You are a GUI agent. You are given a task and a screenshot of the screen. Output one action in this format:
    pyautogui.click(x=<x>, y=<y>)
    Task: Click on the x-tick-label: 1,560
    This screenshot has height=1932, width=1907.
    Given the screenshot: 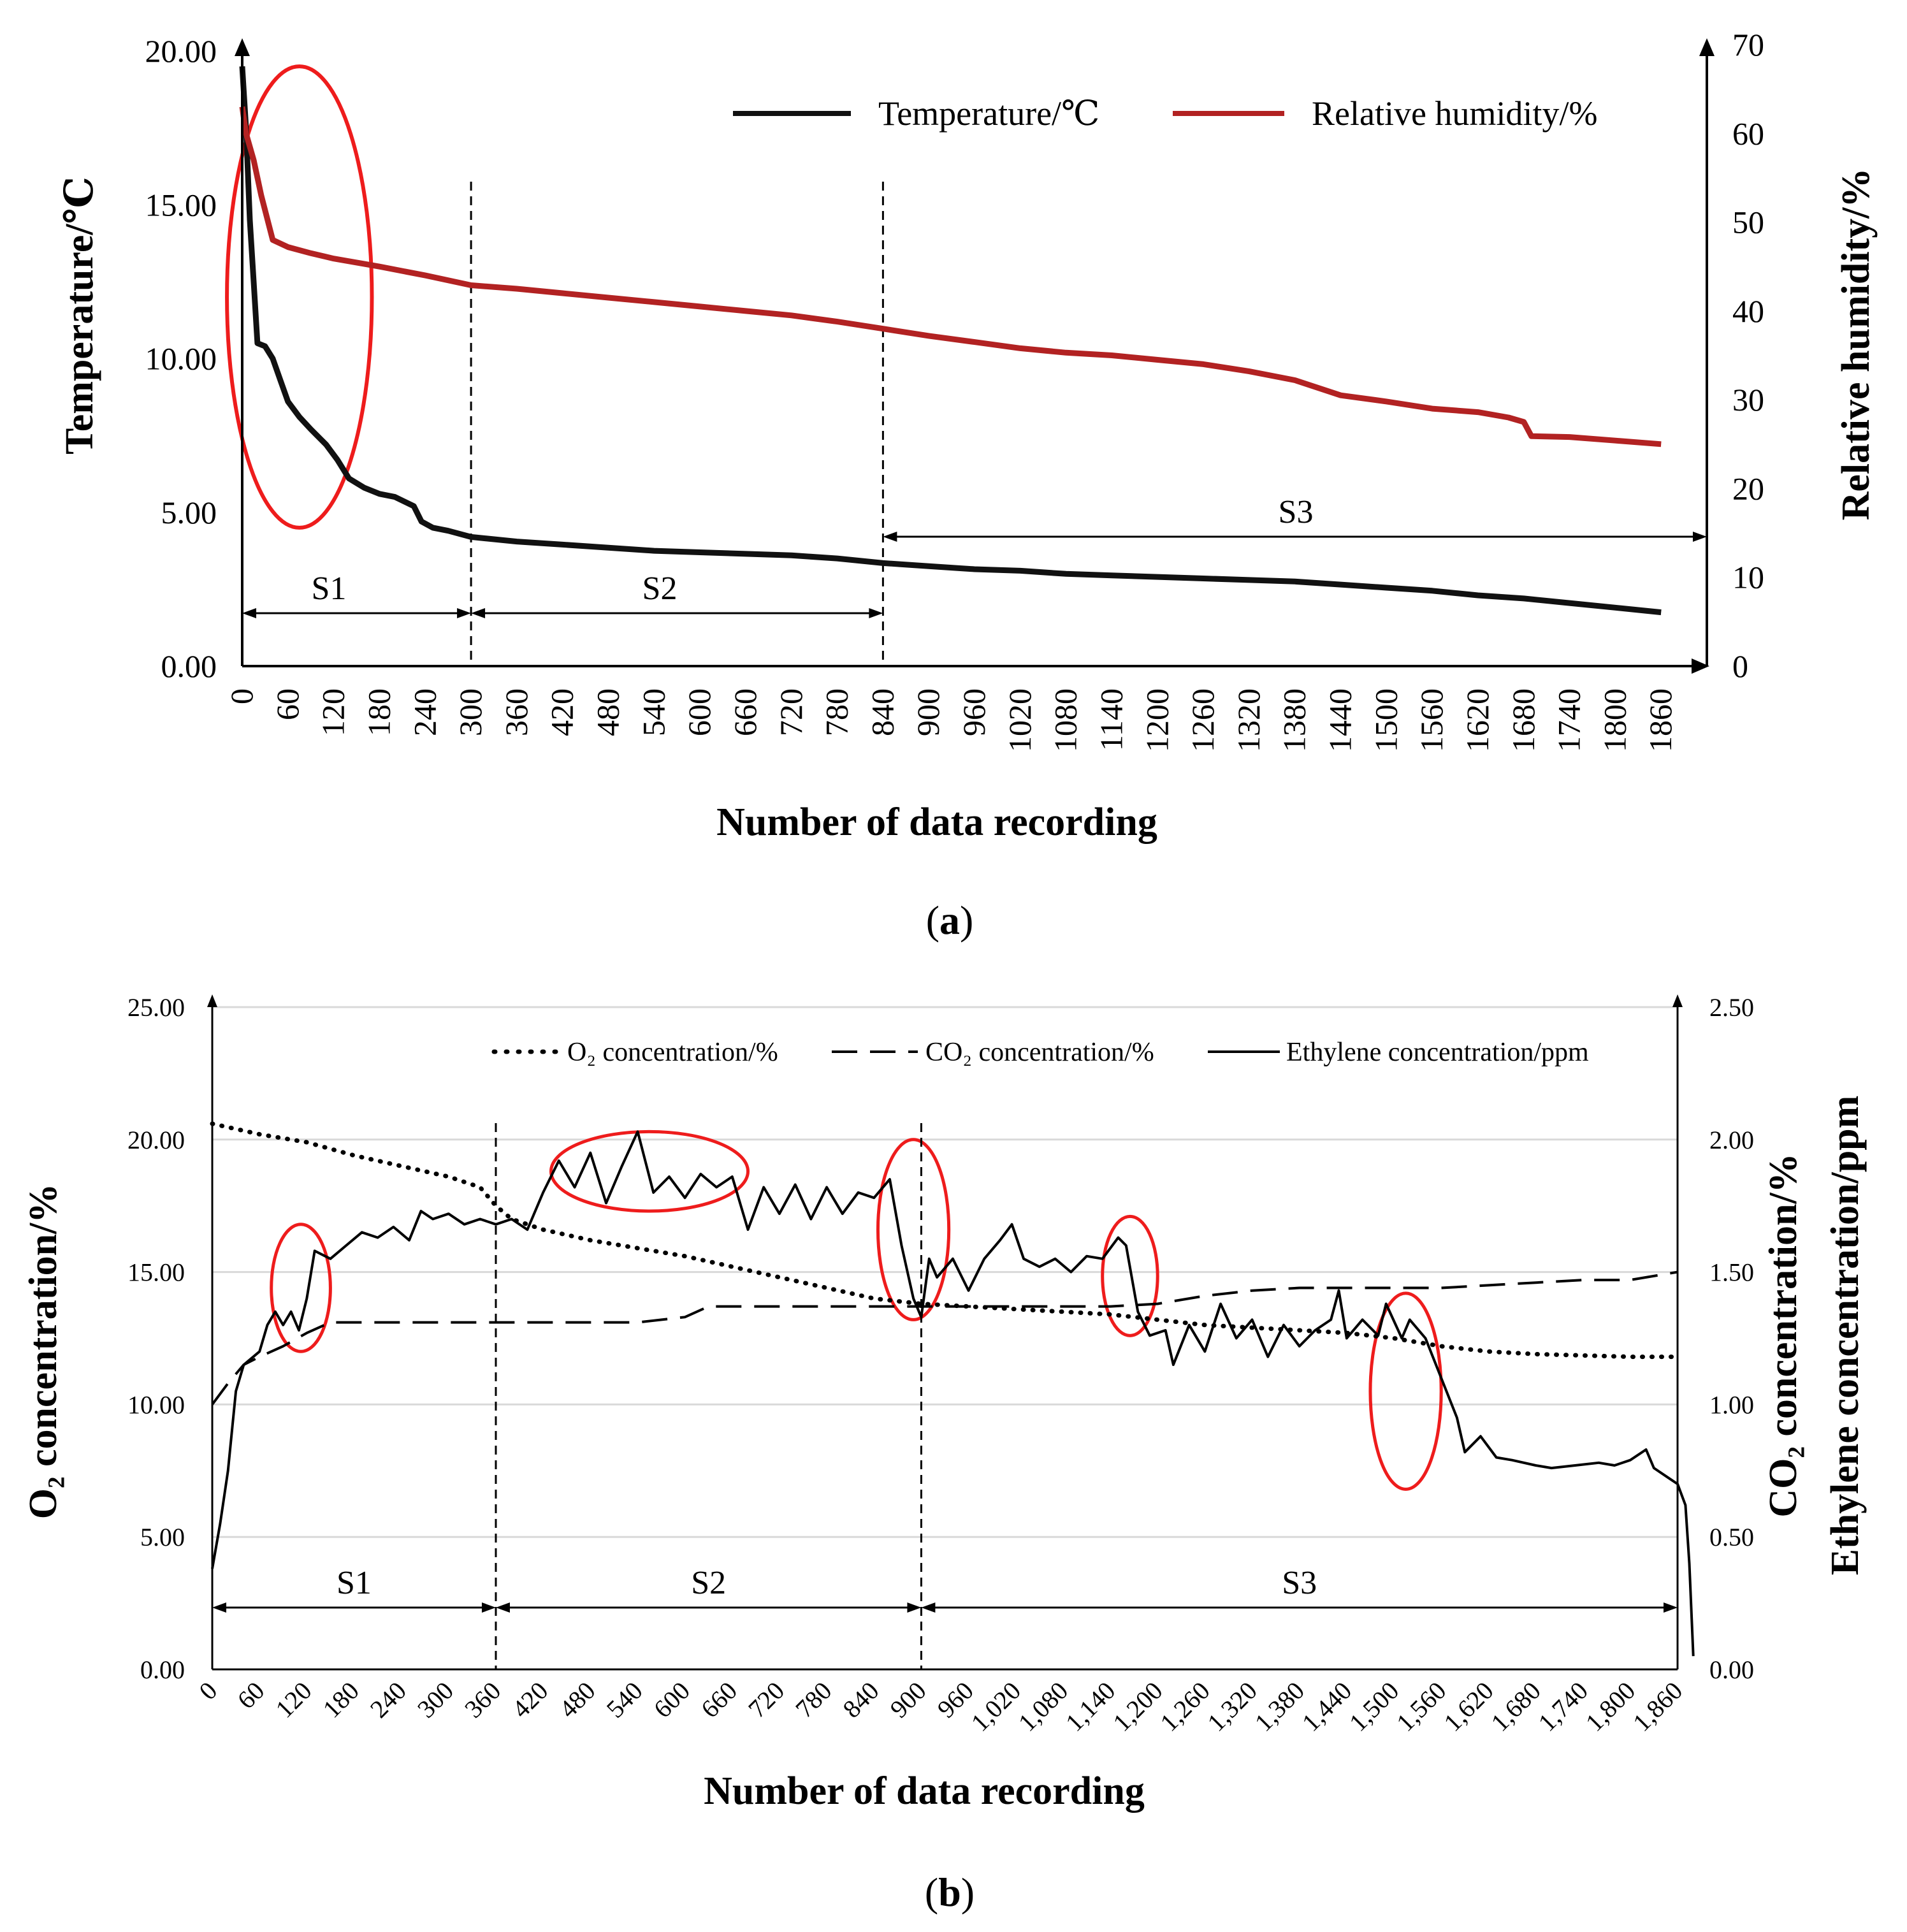 What is the action you would take?
    pyautogui.click(x=1421, y=1707)
    